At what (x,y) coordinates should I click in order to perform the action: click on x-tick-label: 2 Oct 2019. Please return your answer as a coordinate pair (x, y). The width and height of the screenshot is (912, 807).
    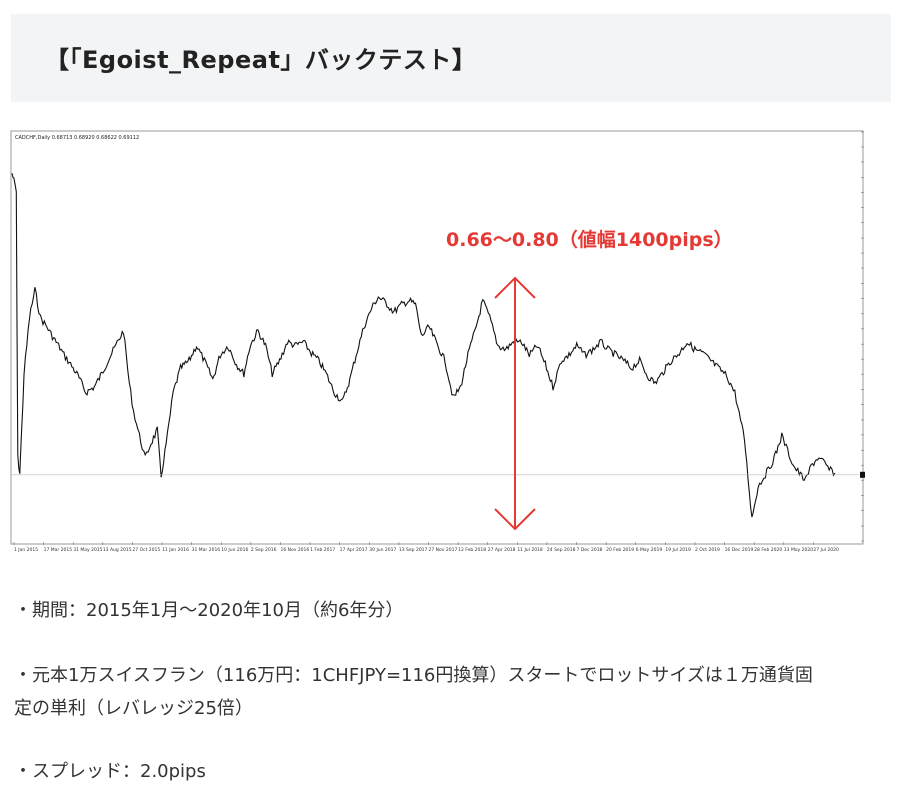
    Looking at the image, I should click on (707, 550).